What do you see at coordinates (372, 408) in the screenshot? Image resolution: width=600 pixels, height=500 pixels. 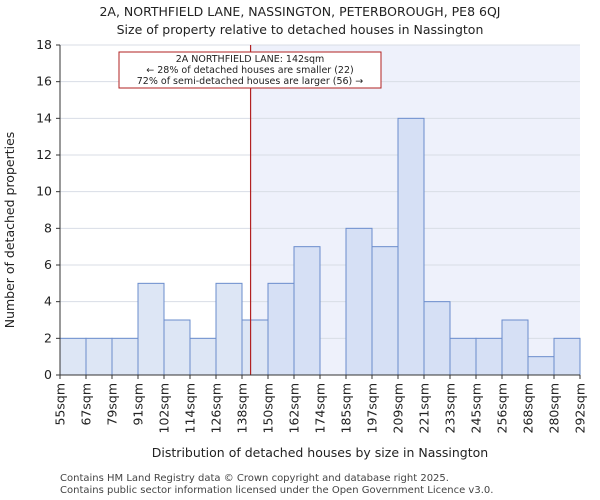 I see `x-tick-label: 197sqm` at bounding box center [372, 408].